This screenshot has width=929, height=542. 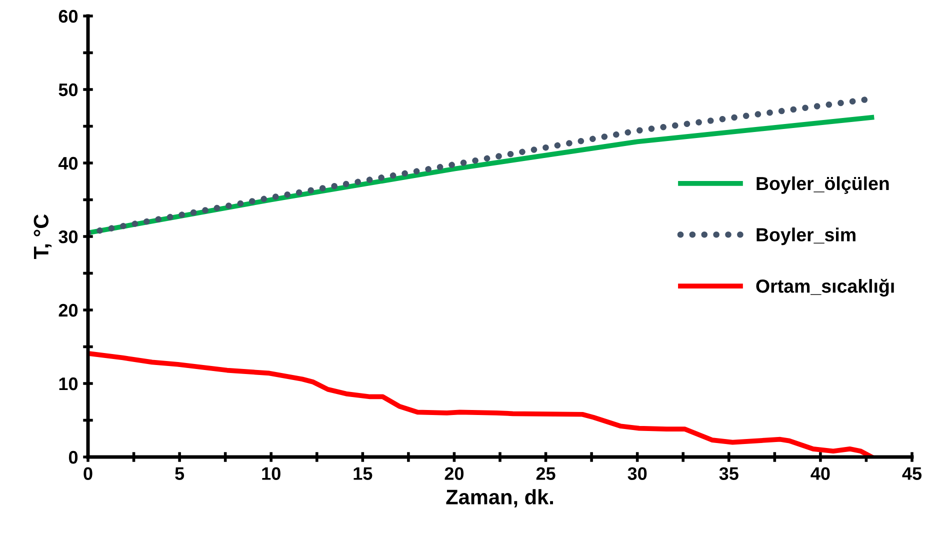 I want to click on x-tick-label: 45, so click(x=912, y=473).